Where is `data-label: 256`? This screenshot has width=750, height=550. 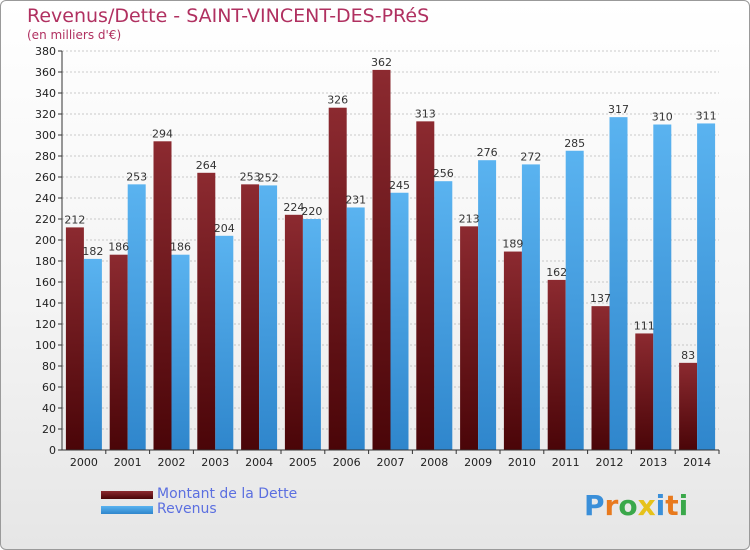
data-label: 256 is located at coordinates (443, 173).